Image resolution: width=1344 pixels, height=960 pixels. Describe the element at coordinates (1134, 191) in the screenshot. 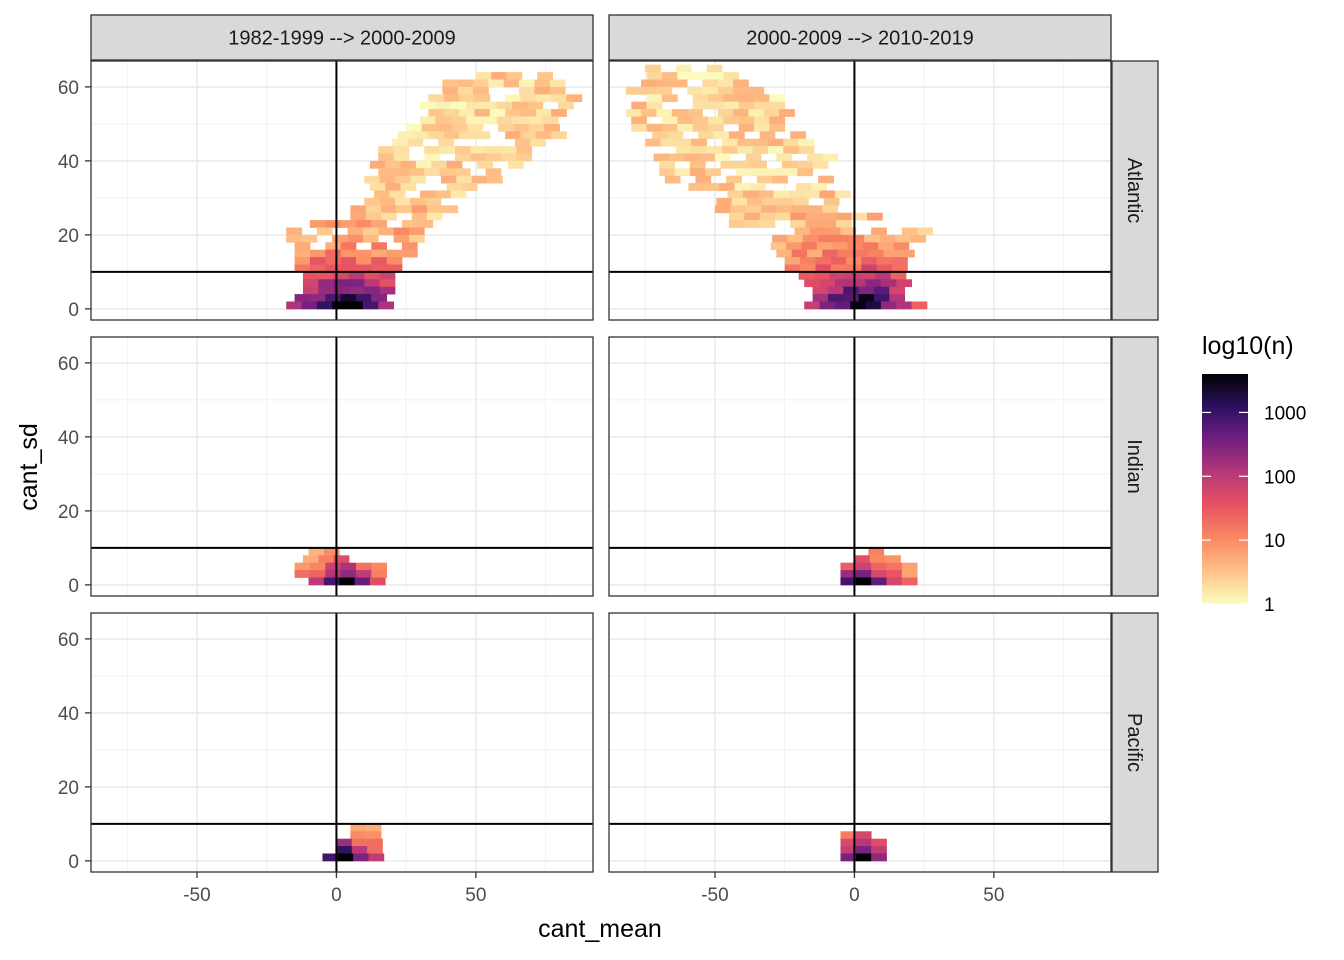

I see `row-strip-label: Atlantic` at that location.